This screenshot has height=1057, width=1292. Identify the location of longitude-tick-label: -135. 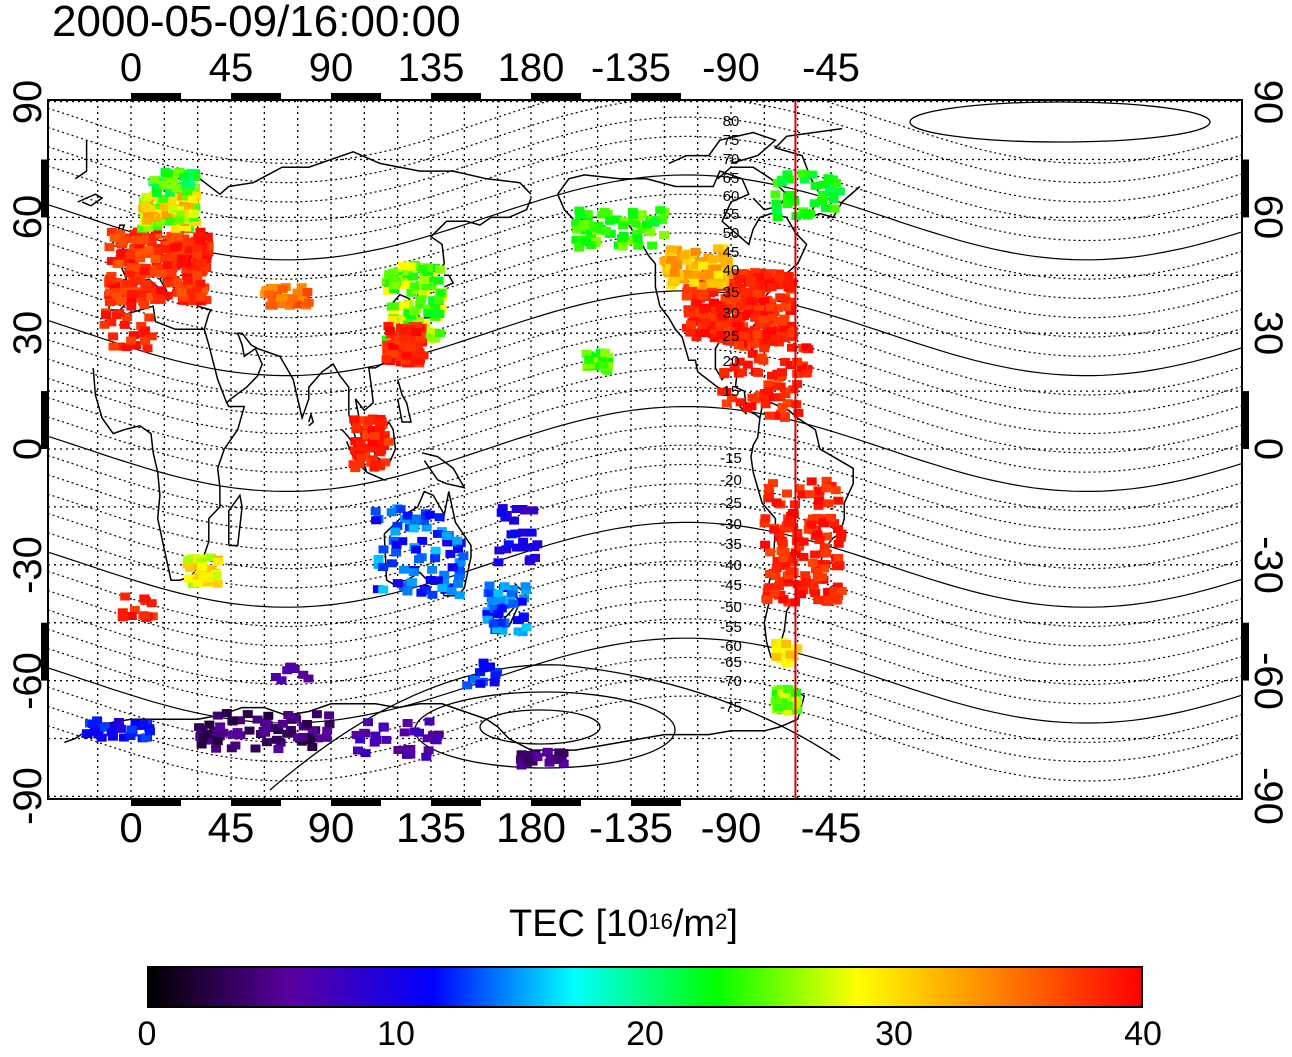
(631, 68).